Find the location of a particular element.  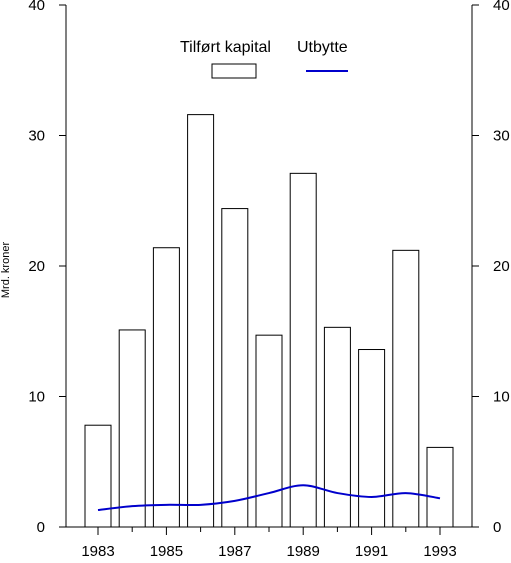

y-tick-label-right: 0 is located at coordinates (497, 527).